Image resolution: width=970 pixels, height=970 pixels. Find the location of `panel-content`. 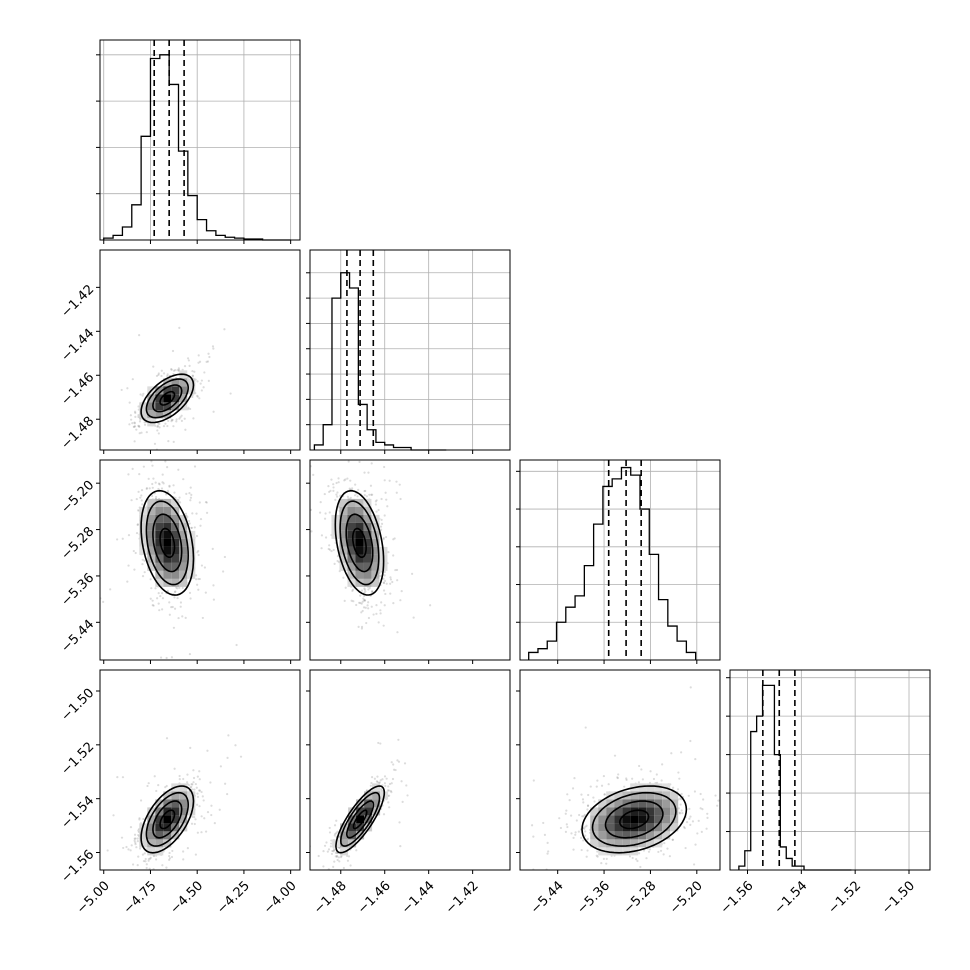

panel-content is located at coordinates (174, 802).